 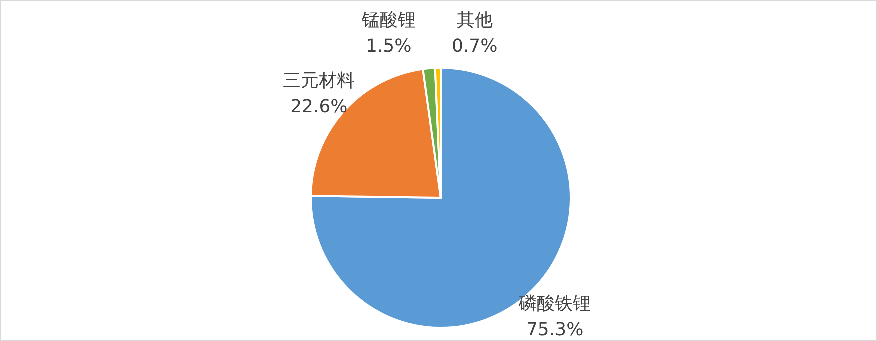 What do you see at coordinates (319, 81) in the screenshot?
I see `category-label: 三元材料` at bounding box center [319, 81].